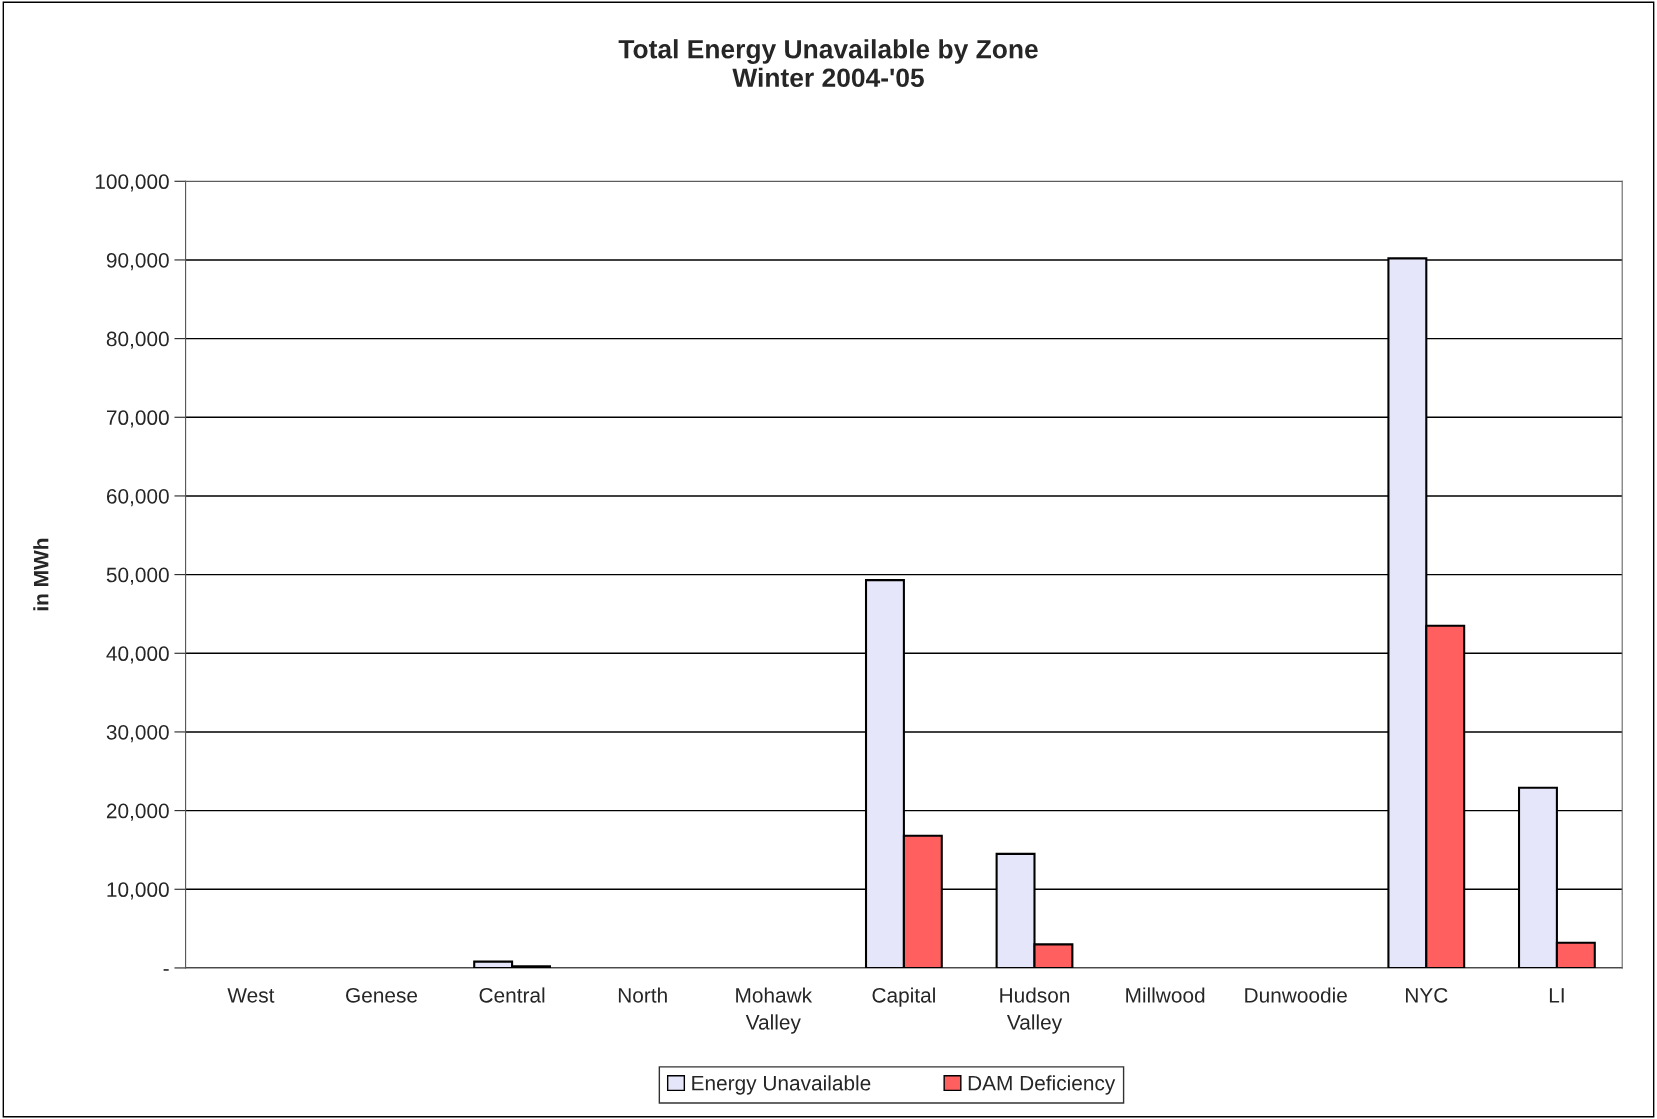 The height and width of the screenshot is (1119, 1657). I want to click on y-tick-label: -, so click(166, 970).